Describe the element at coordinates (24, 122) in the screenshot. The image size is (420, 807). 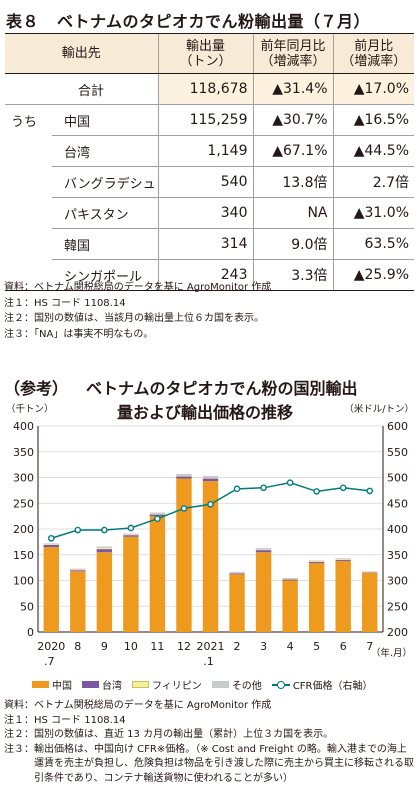
I see `uchi-label: うち` at that location.